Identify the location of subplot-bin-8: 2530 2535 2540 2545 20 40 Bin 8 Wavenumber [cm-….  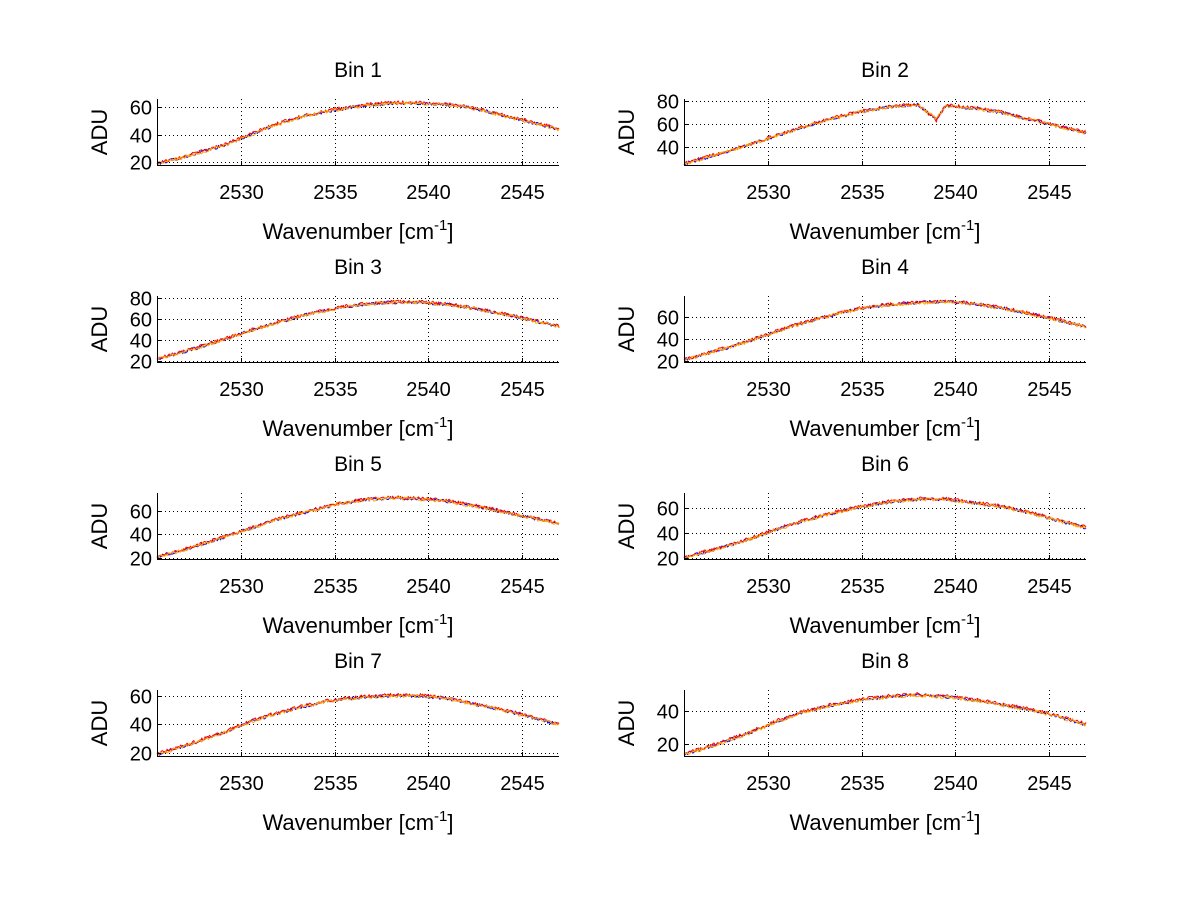
(850, 742).